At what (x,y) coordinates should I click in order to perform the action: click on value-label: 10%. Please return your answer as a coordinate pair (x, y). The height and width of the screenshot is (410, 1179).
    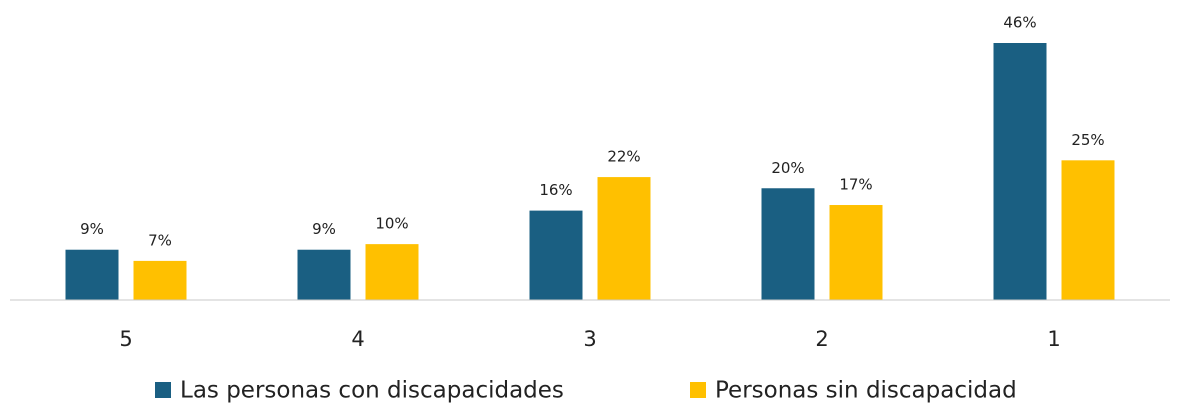
    Looking at the image, I should click on (391, 224).